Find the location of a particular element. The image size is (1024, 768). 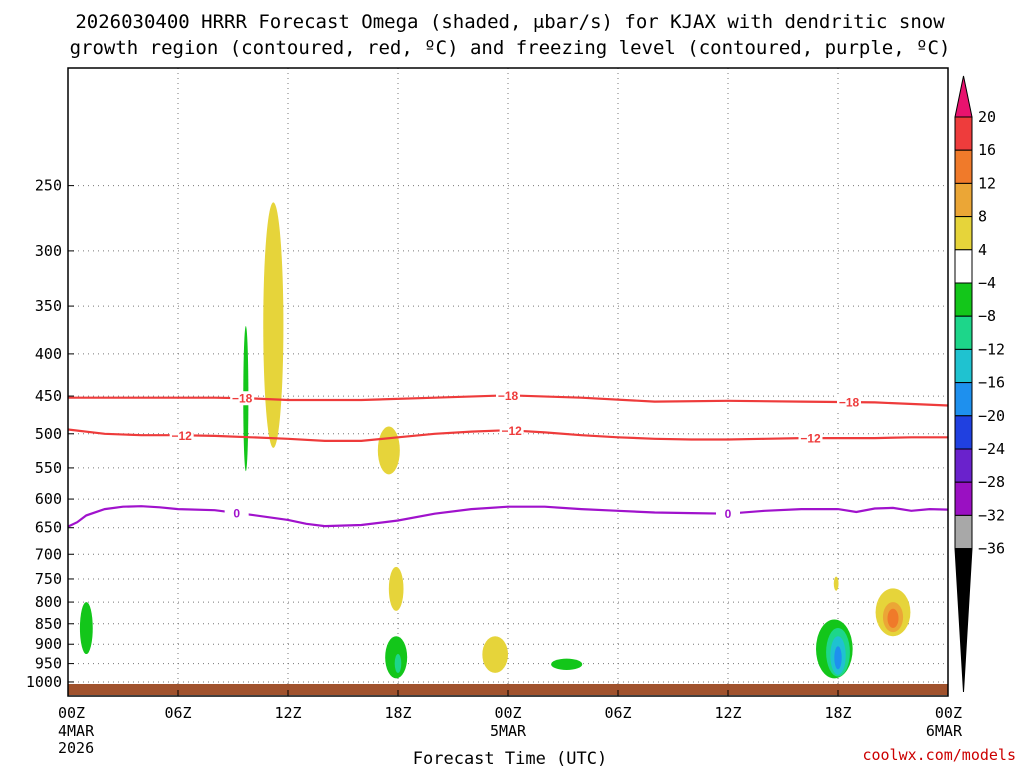

y-tick-label: 250 is located at coordinates (48, 186).